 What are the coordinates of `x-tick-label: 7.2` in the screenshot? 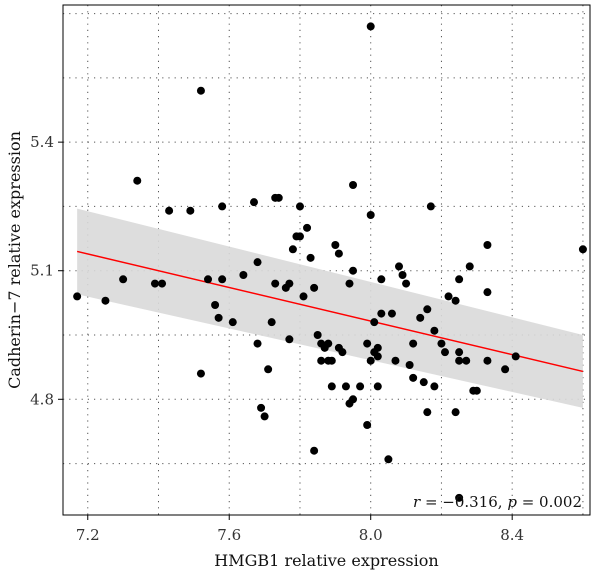 It's located at (88, 535).